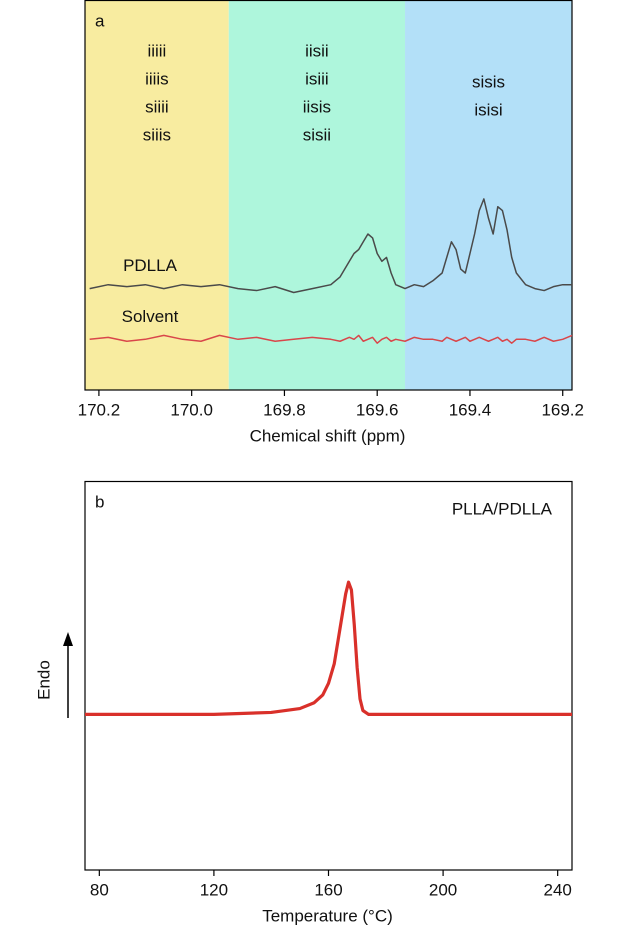  I want to click on x-tick-label: 169.8, so click(284, 409).